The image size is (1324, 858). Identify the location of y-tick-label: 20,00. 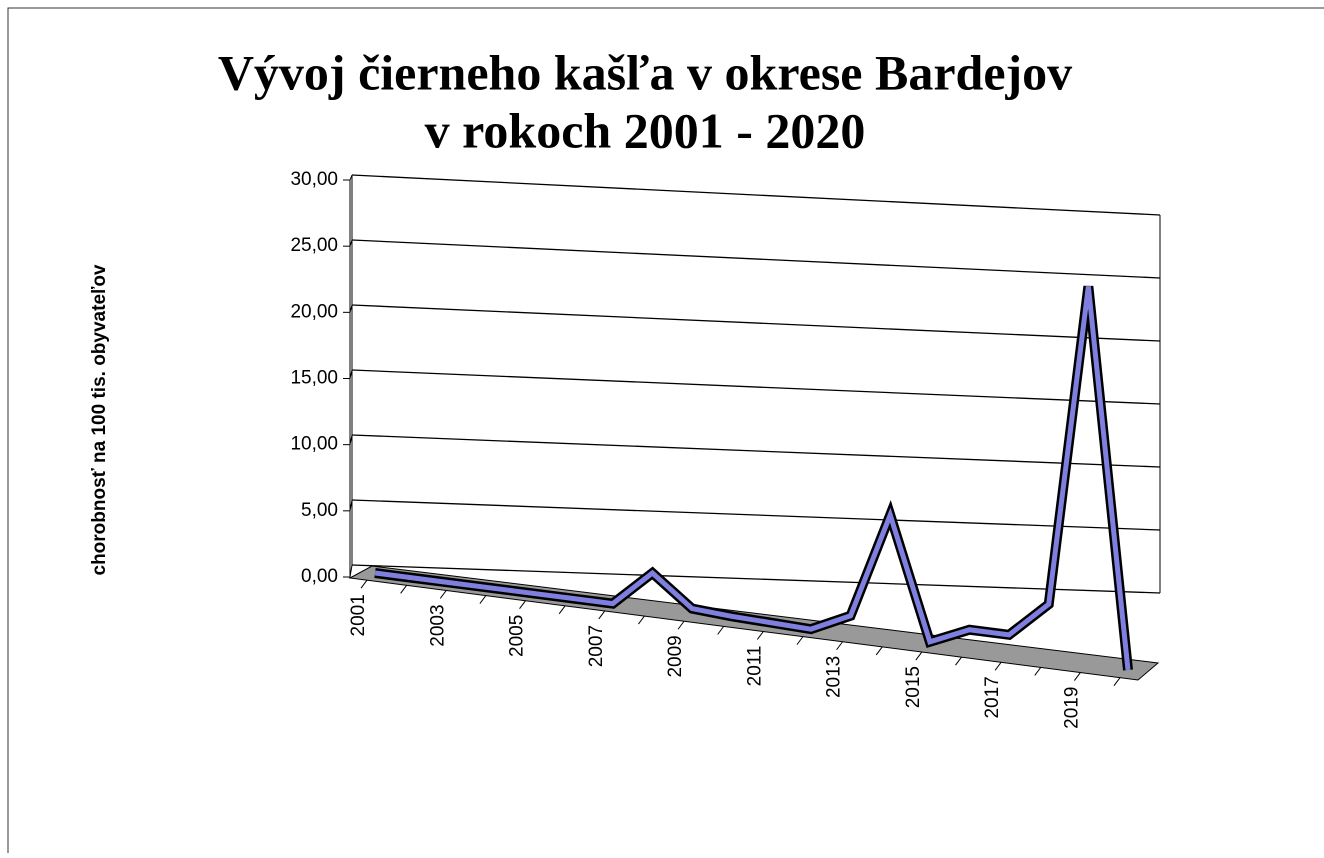
(314, 311).